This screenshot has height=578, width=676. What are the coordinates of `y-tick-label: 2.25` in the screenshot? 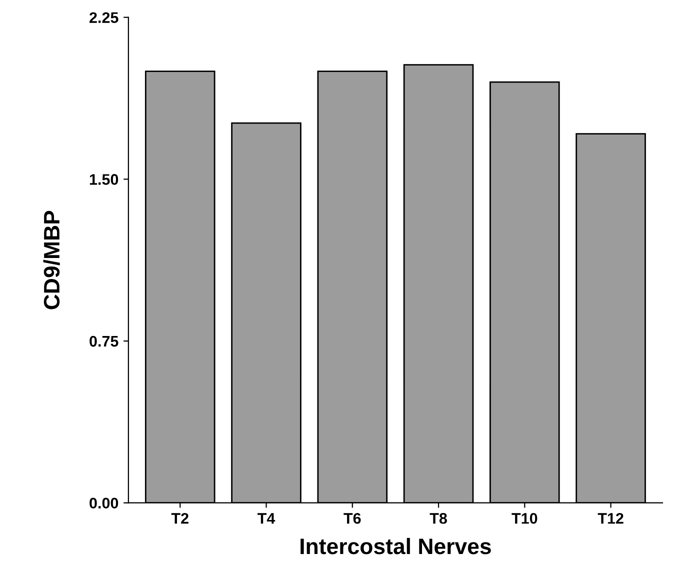 It's located at (104, 18).